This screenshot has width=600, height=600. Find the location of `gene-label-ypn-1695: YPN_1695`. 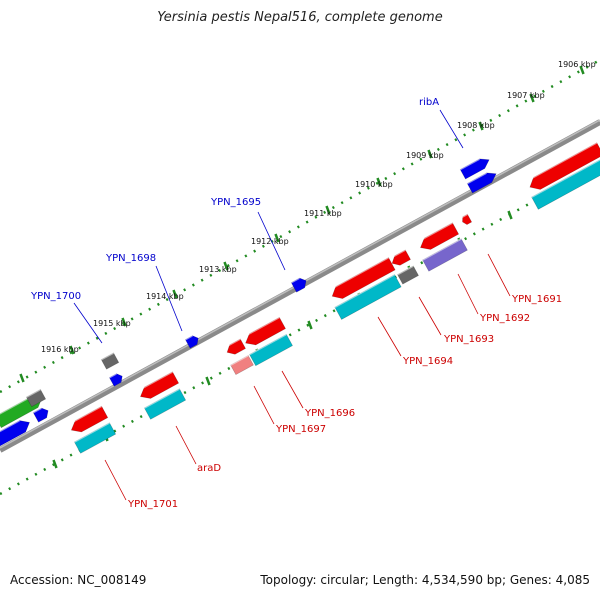

gene-label-ypn-1695: YPN_1695 is located at coordinates (235, 202).